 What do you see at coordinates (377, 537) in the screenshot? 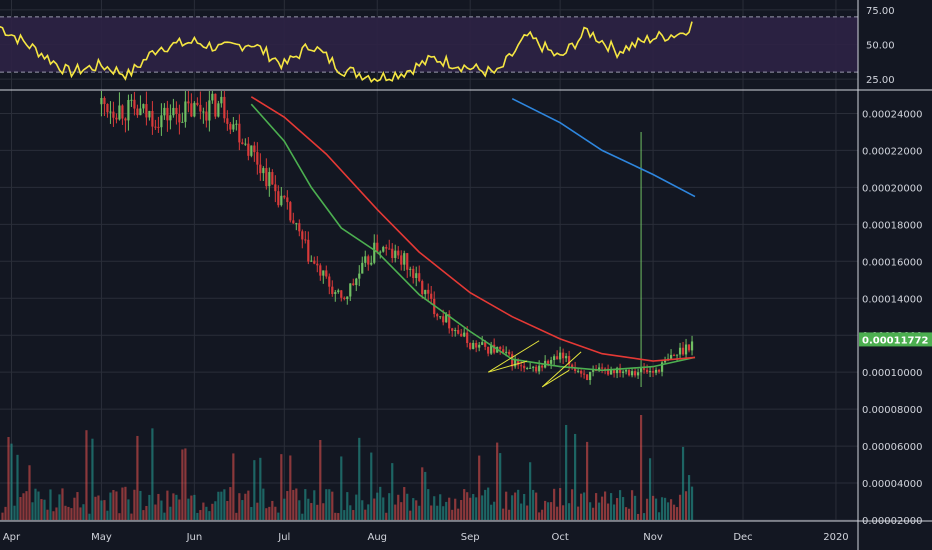
I see `time-tick-label: Aug` at bounding box center [377, 537].